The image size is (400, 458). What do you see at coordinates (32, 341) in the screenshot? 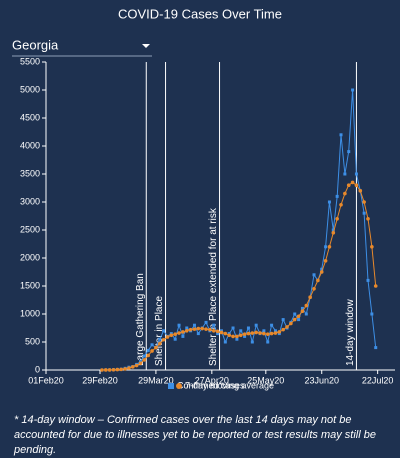
I see `y-tick-label: 500` at bounding box center [32, 341].